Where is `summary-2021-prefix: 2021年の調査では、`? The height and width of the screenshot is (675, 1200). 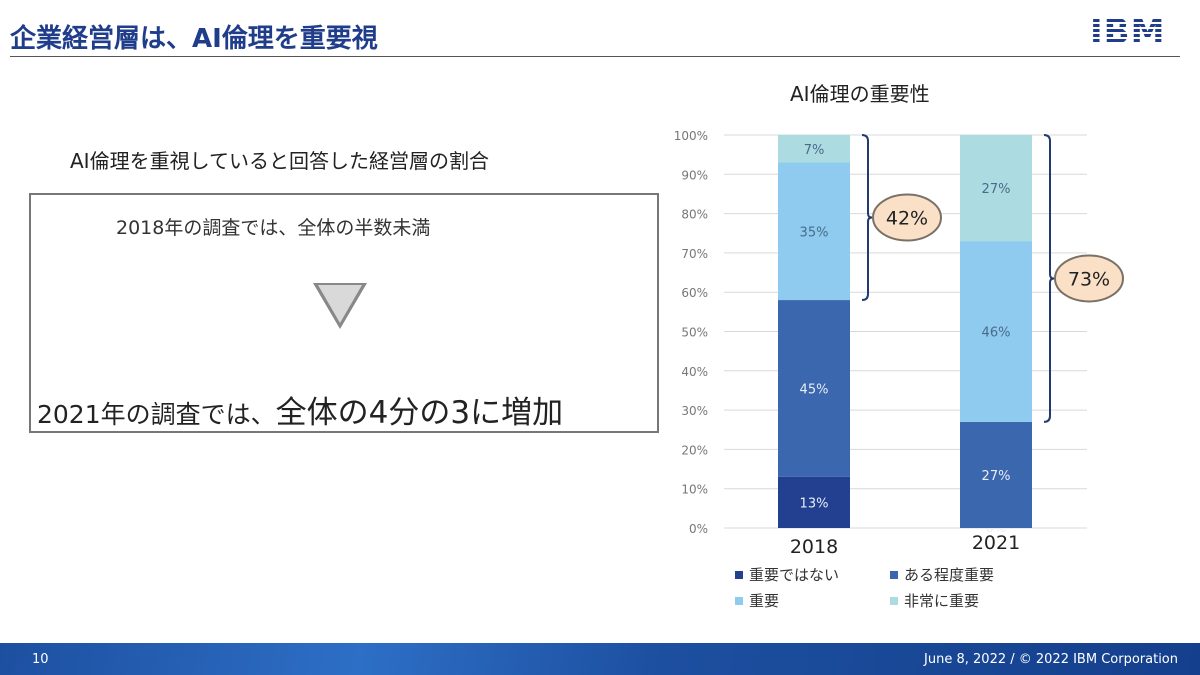
summary-2021-prefix: 2021年の調査では、 is located at coordinates (156, 414).